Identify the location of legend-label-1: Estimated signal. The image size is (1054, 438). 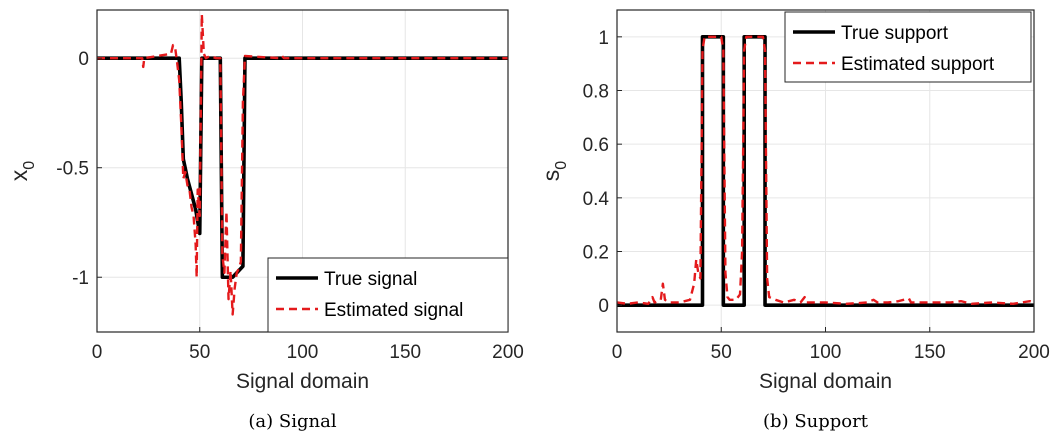
(393, 310).